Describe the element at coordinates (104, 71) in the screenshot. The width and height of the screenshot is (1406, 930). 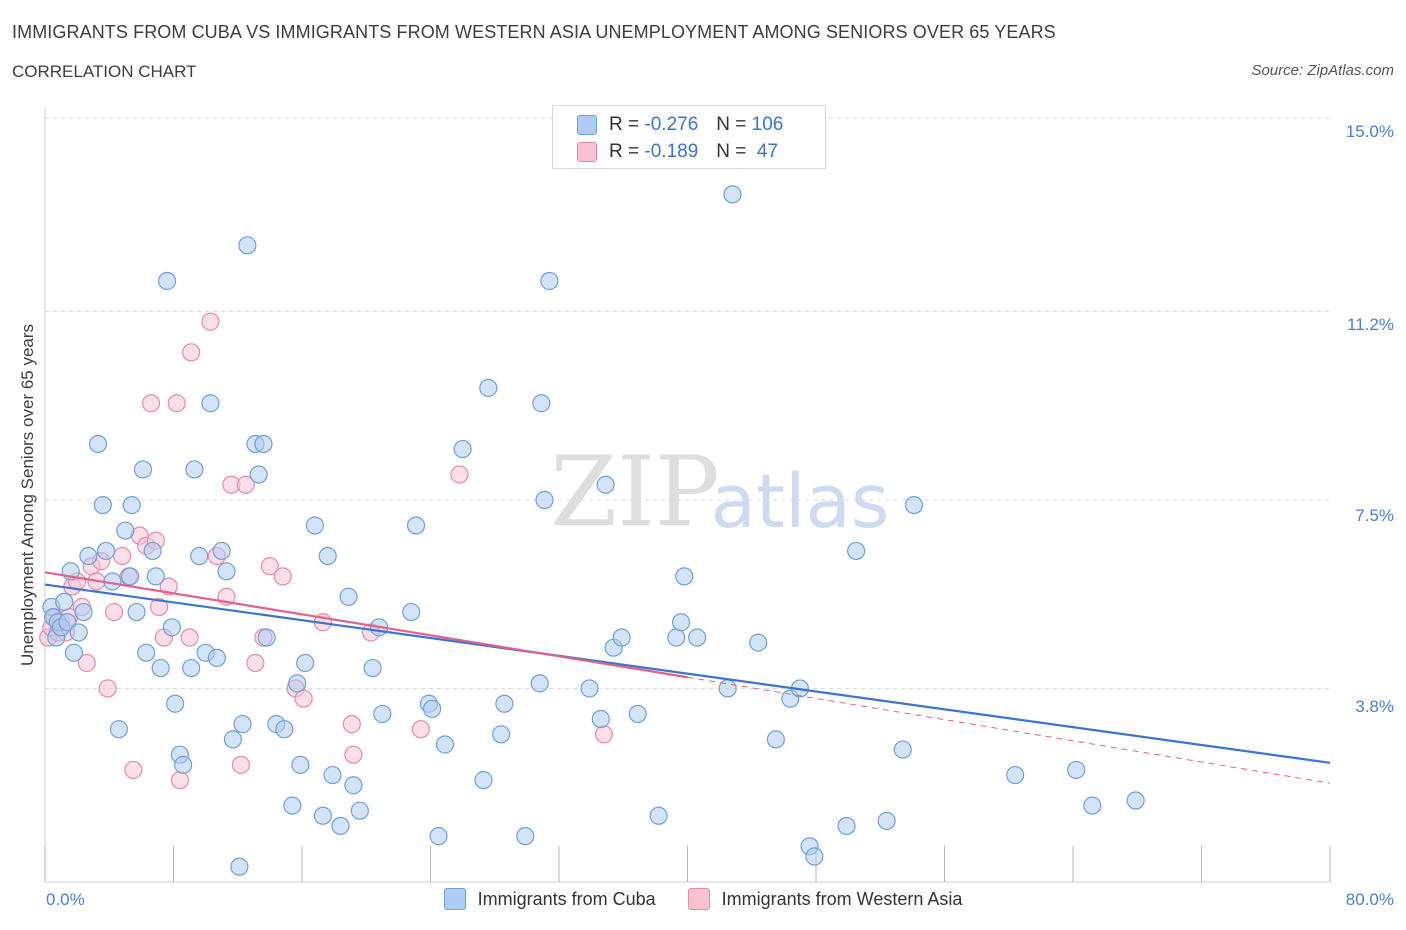
I see `chart-subtitle: CORRELATION CHART` at that location.